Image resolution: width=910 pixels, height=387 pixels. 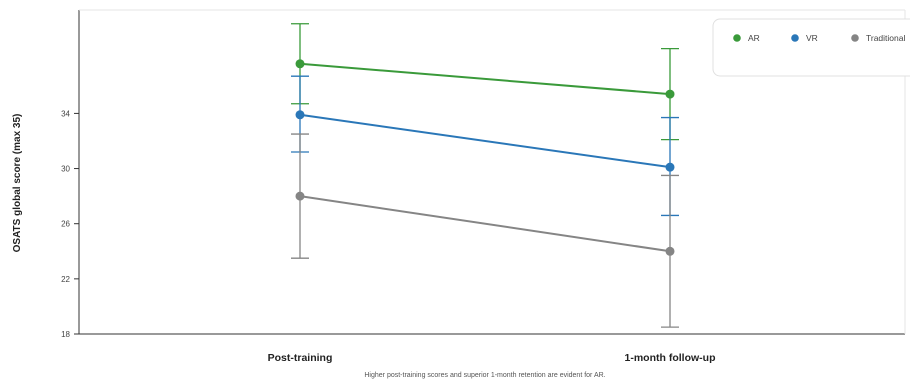 What do you see at coordinates (300, 358) in the screenshot?
I see `x-tick-label: Post-training` at bounding box center [300, 358].